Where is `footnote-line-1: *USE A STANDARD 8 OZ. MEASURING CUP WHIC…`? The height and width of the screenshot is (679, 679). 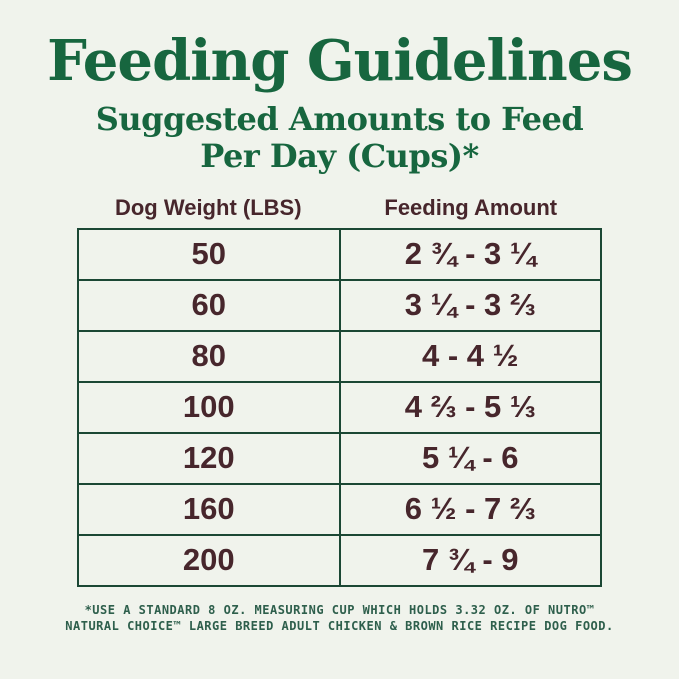
footnote-line-1: *USE A STANDARD 8 OZ. MEASURING CUP WHIC… is located at coordinates (339, 609).